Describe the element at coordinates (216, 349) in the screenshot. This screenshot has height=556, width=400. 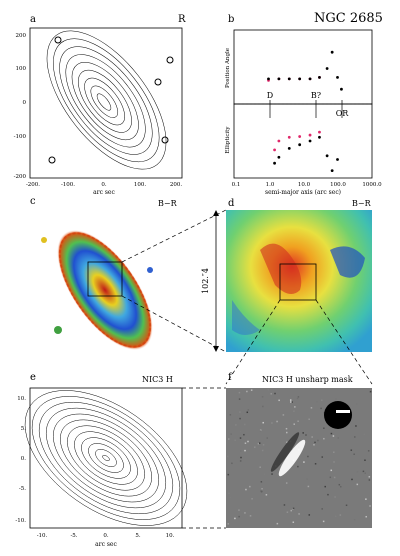
I see `scale-arrow-bottom` at that location.